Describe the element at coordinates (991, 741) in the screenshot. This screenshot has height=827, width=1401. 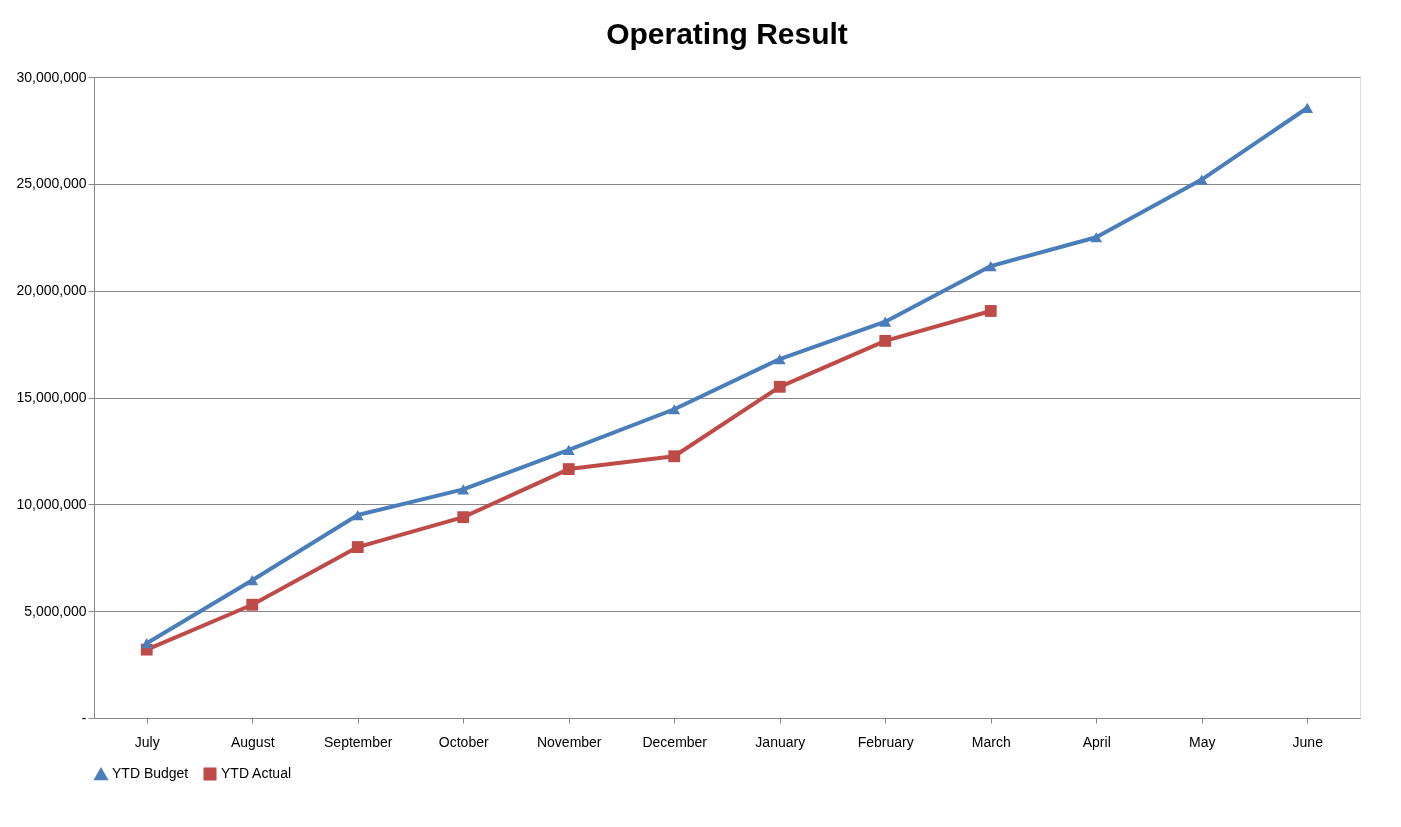
I see `x-tick-label: March` at that location.